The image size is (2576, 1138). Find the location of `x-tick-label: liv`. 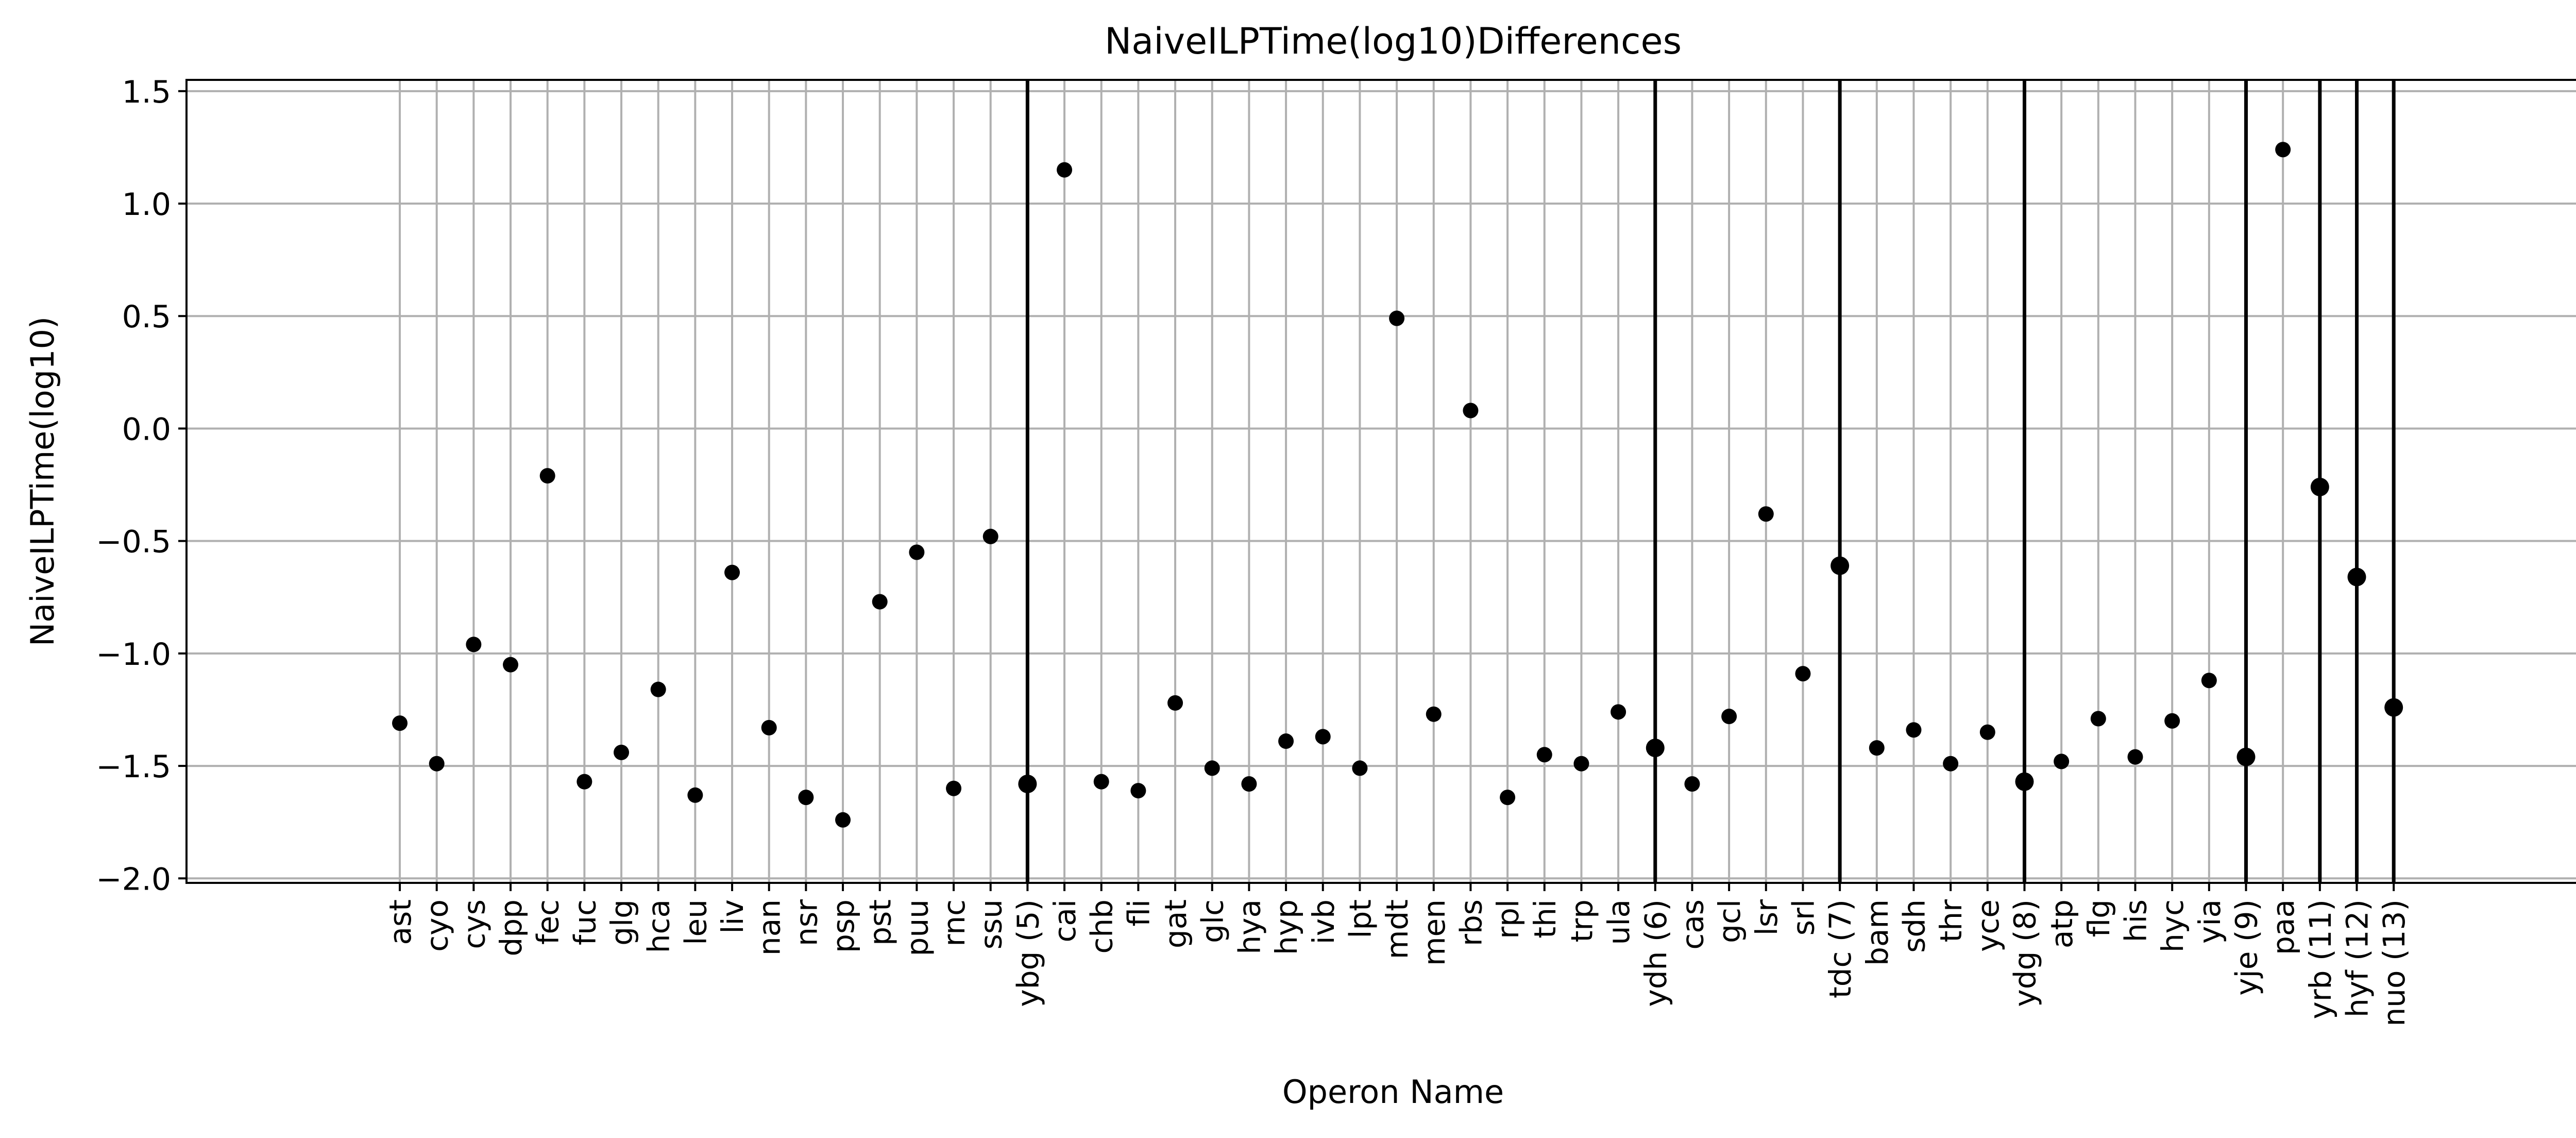

x-tick-label: liv is located at coordinates (732, 916).